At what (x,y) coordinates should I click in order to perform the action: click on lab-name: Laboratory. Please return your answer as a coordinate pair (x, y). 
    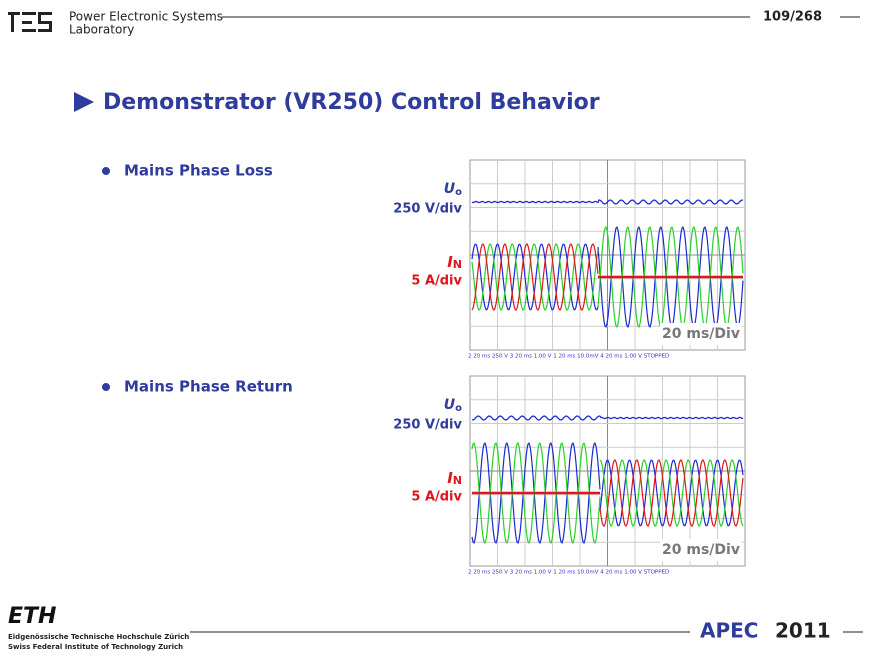
    Looking at the image, I should click on (101, 30).